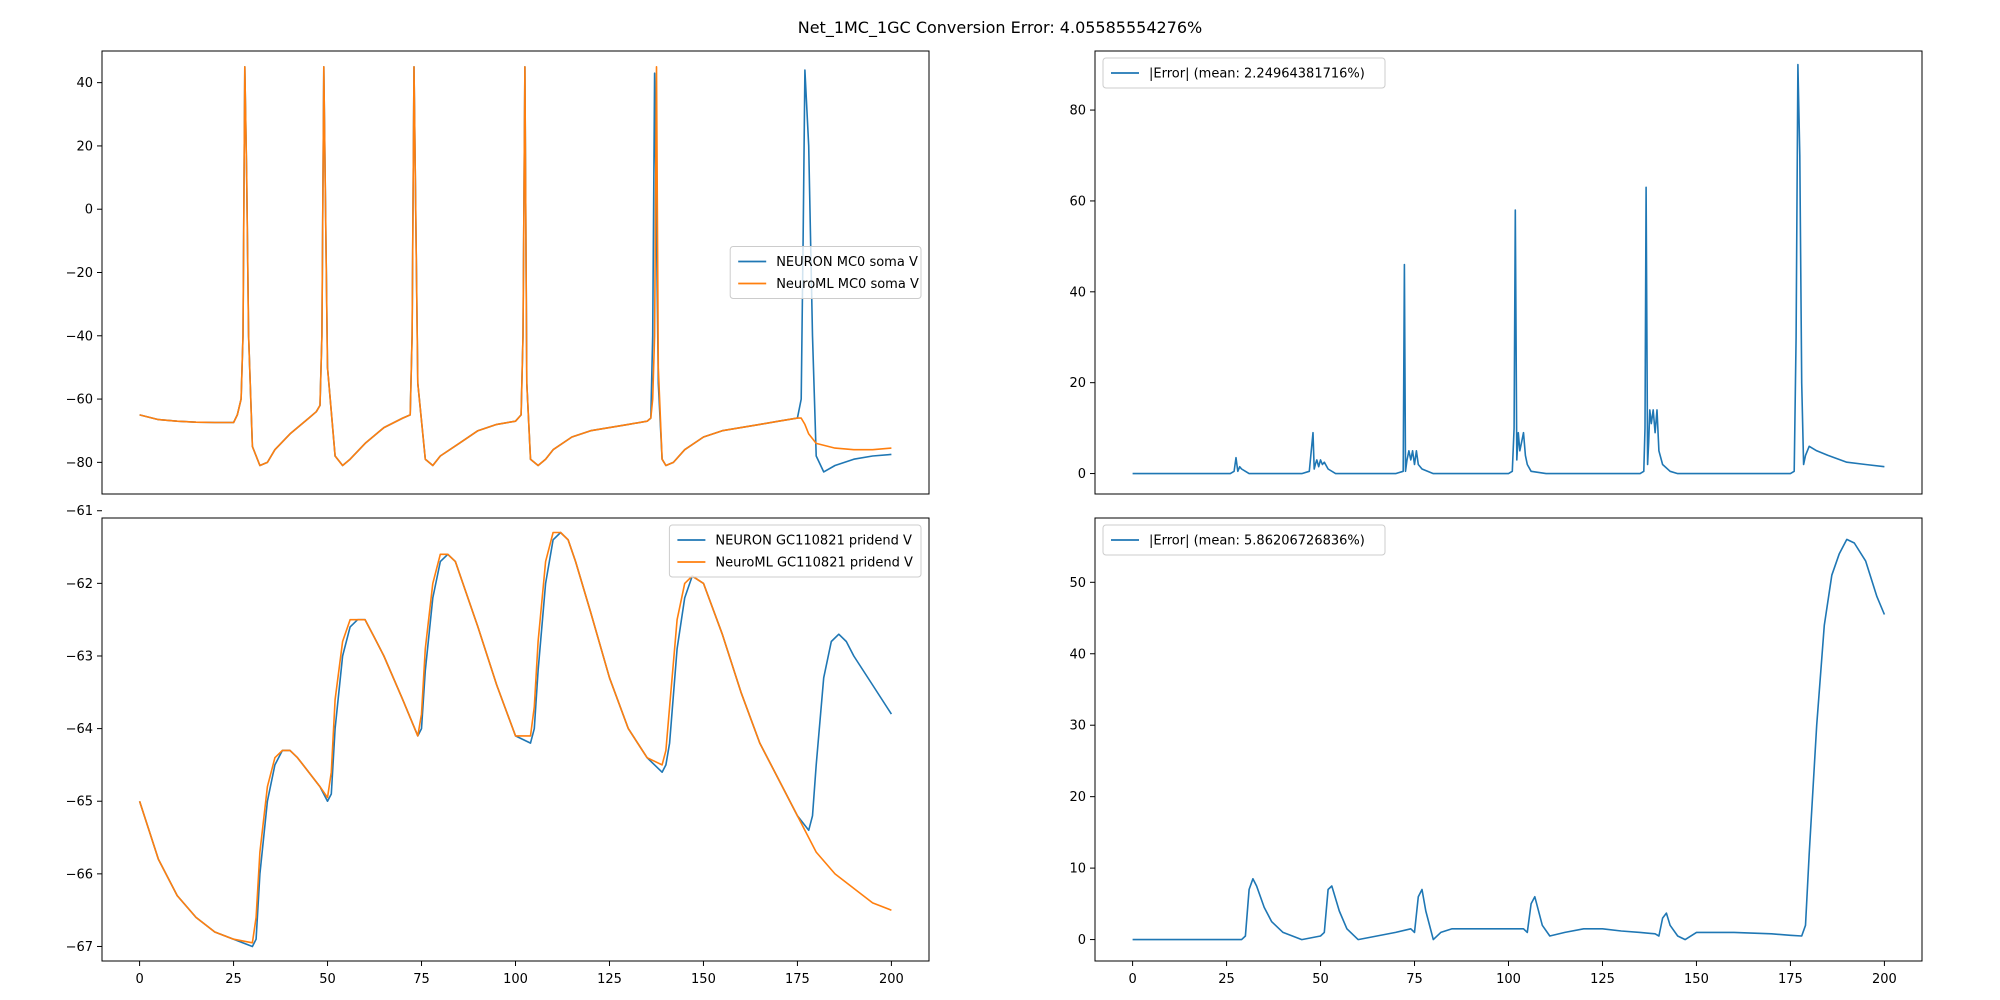 The width and height of the screenshot is (2000, 1000). What do you see at coordinates (79, 463) in the screenshot?
I see `y-tick-label: −80` at bounding box center [79, 463].